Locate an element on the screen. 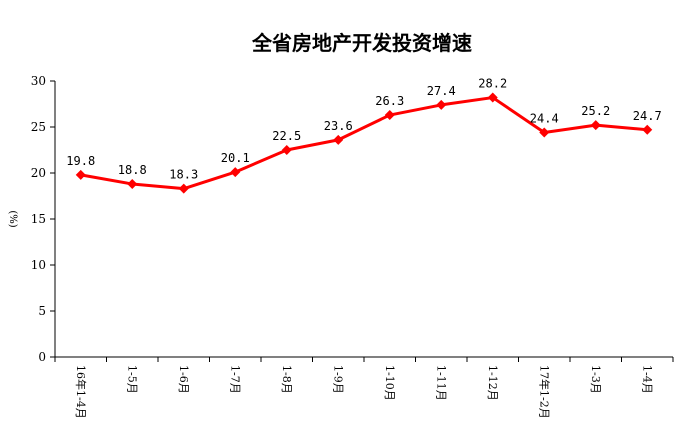  y-tick-label: 0 is located at coordinates (42, 357).